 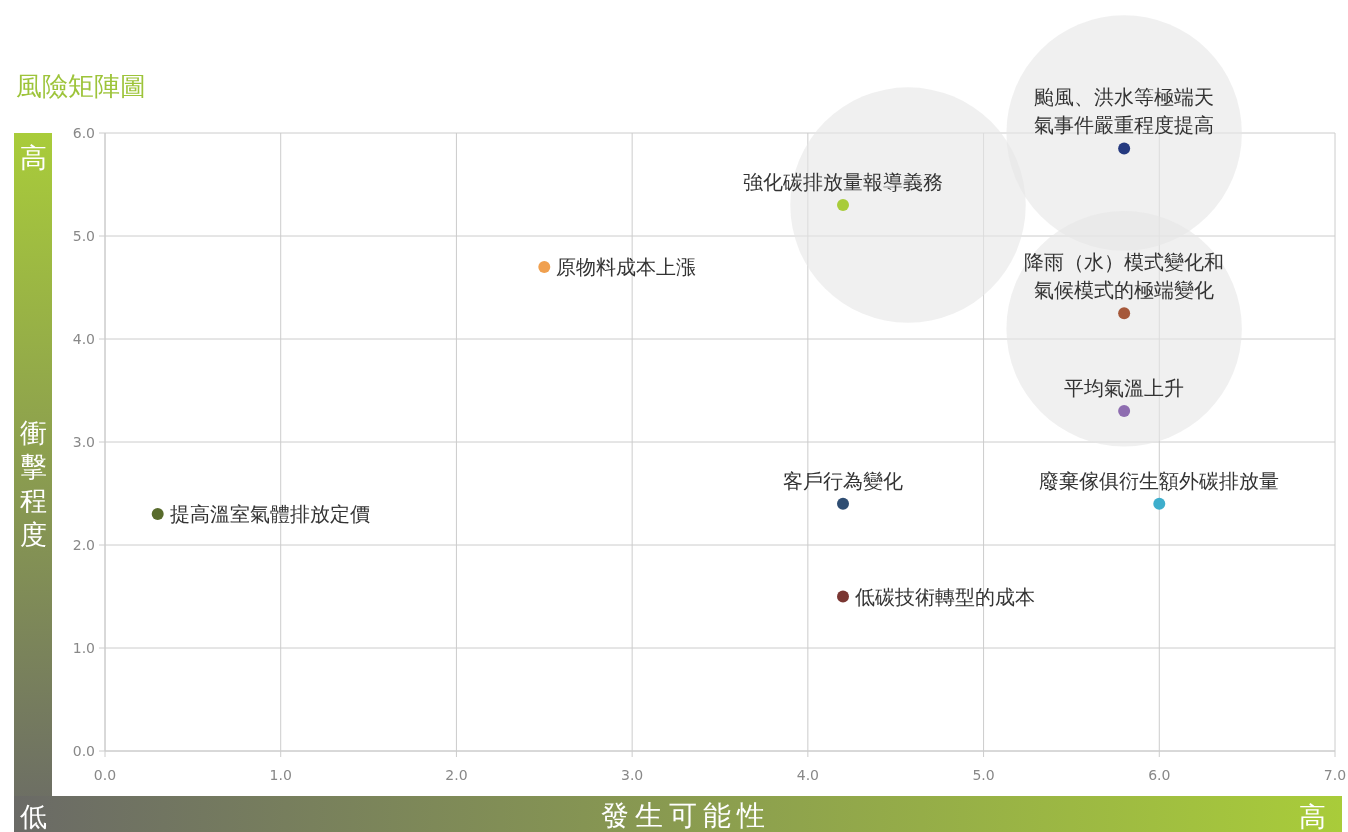 What do you see at coordinates (626, 266) in the screenshot?
I see `series-label: 原物料成本上漲` at bounding box center [626, 266].